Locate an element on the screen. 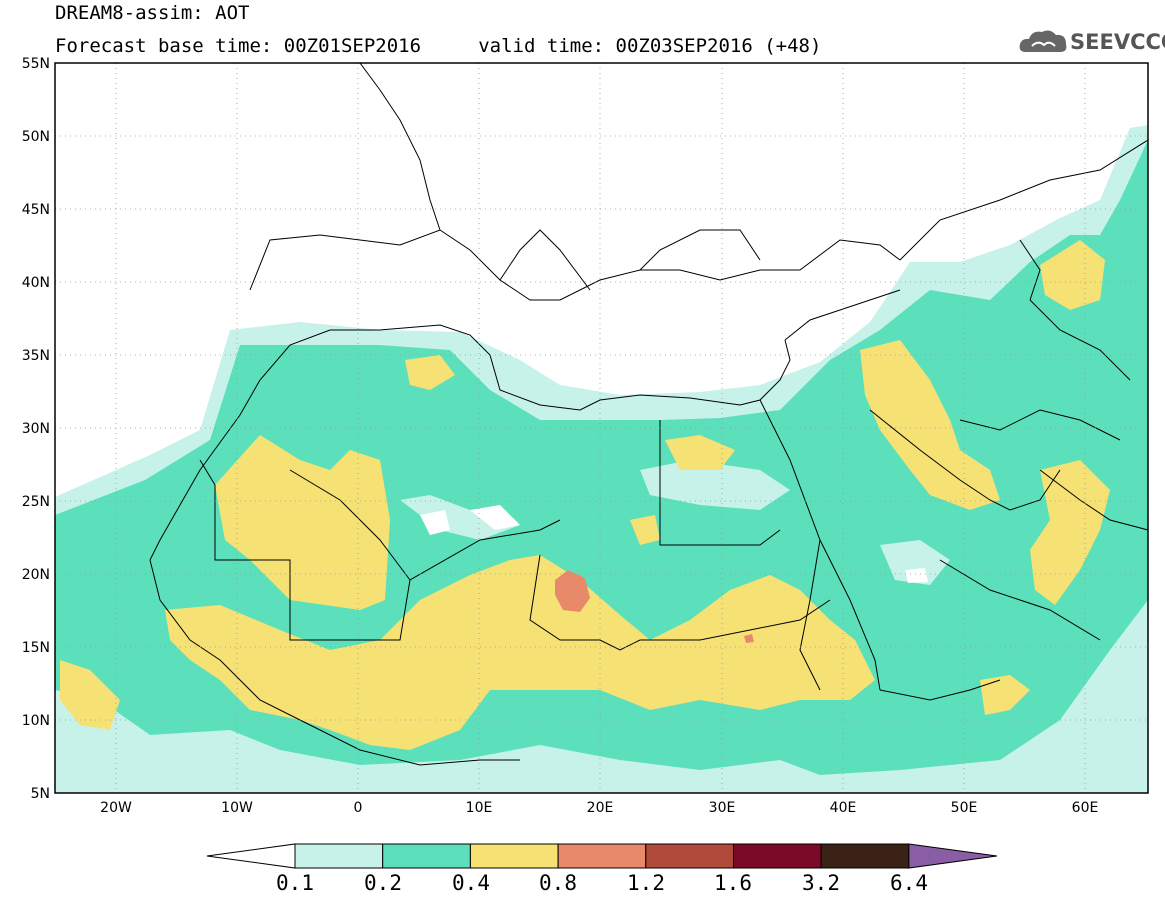 The height and width of the screenshot is (905, 1165). colorbar-under-triangle is located at coordinates (251, 856).